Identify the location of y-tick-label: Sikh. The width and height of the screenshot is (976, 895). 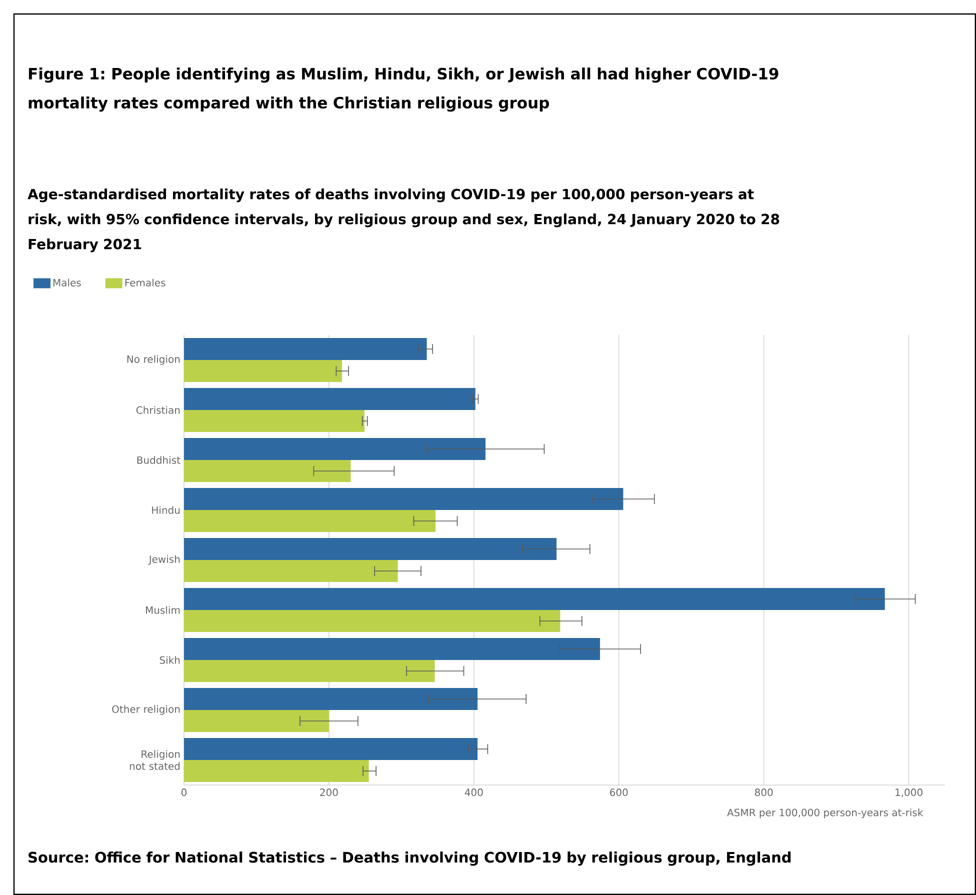
(170, 660).